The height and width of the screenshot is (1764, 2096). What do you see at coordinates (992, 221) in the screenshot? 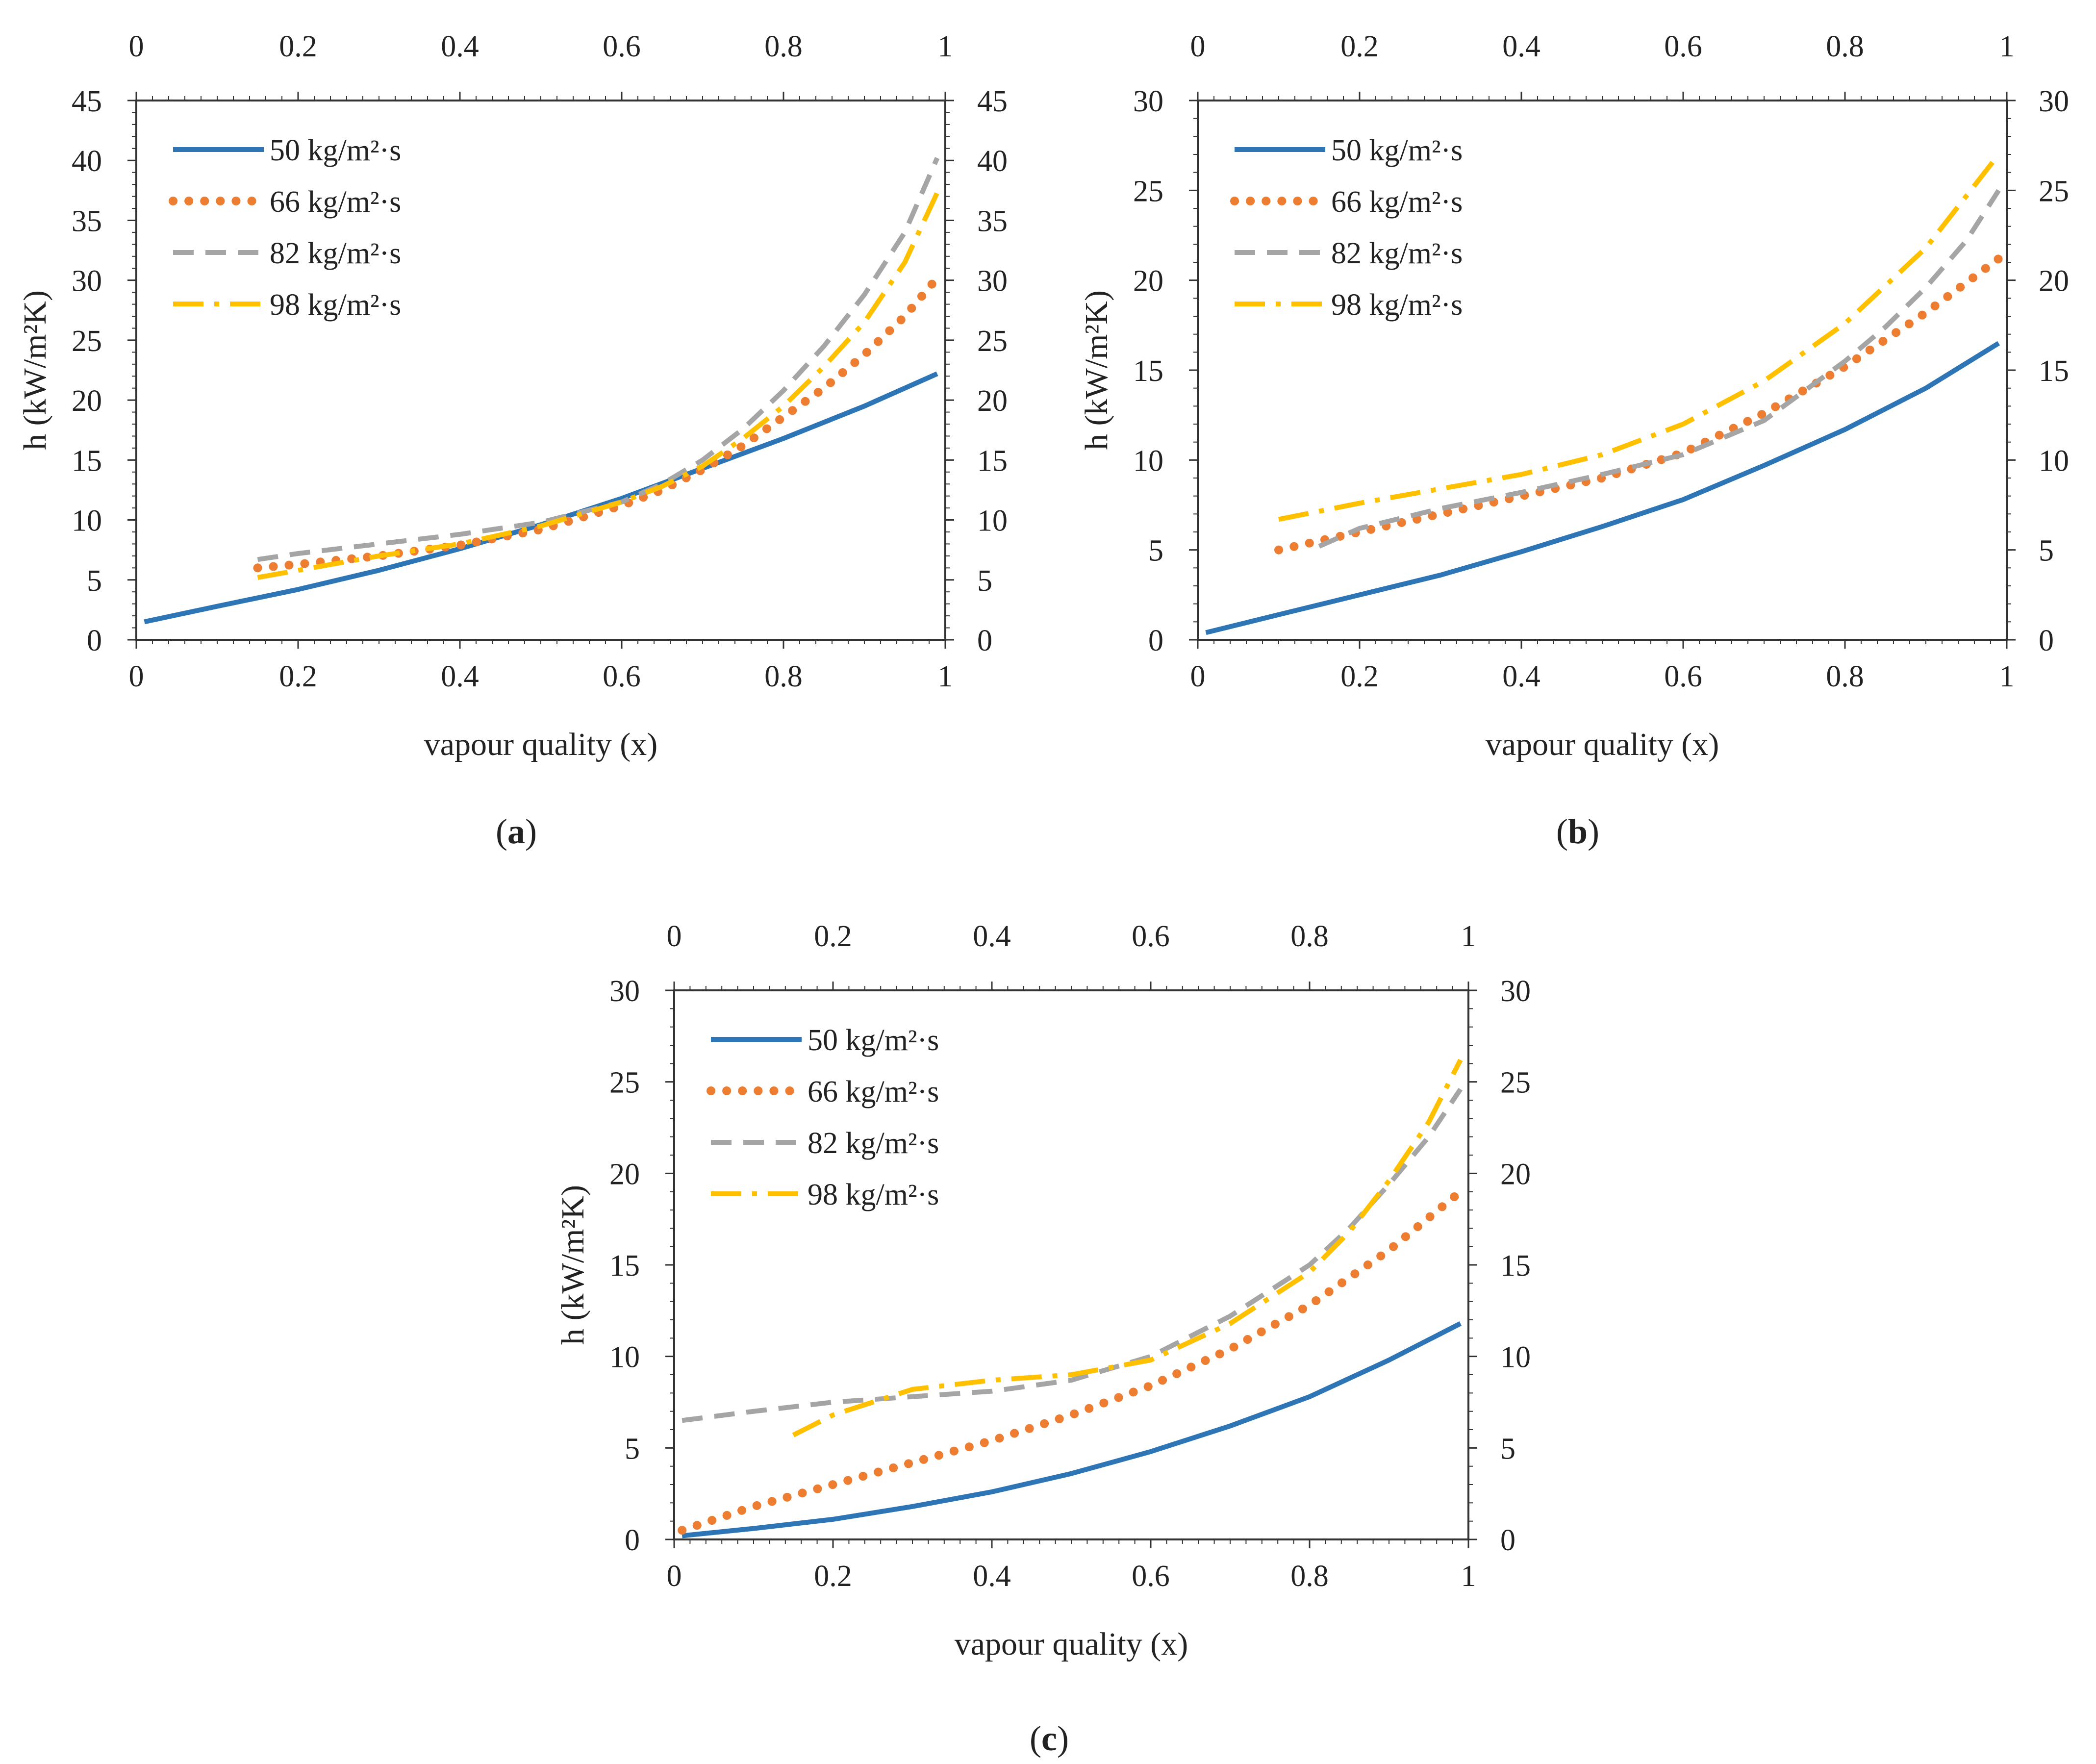
I see `y-right-tick-label: 35` at bounding box center [992, 221].